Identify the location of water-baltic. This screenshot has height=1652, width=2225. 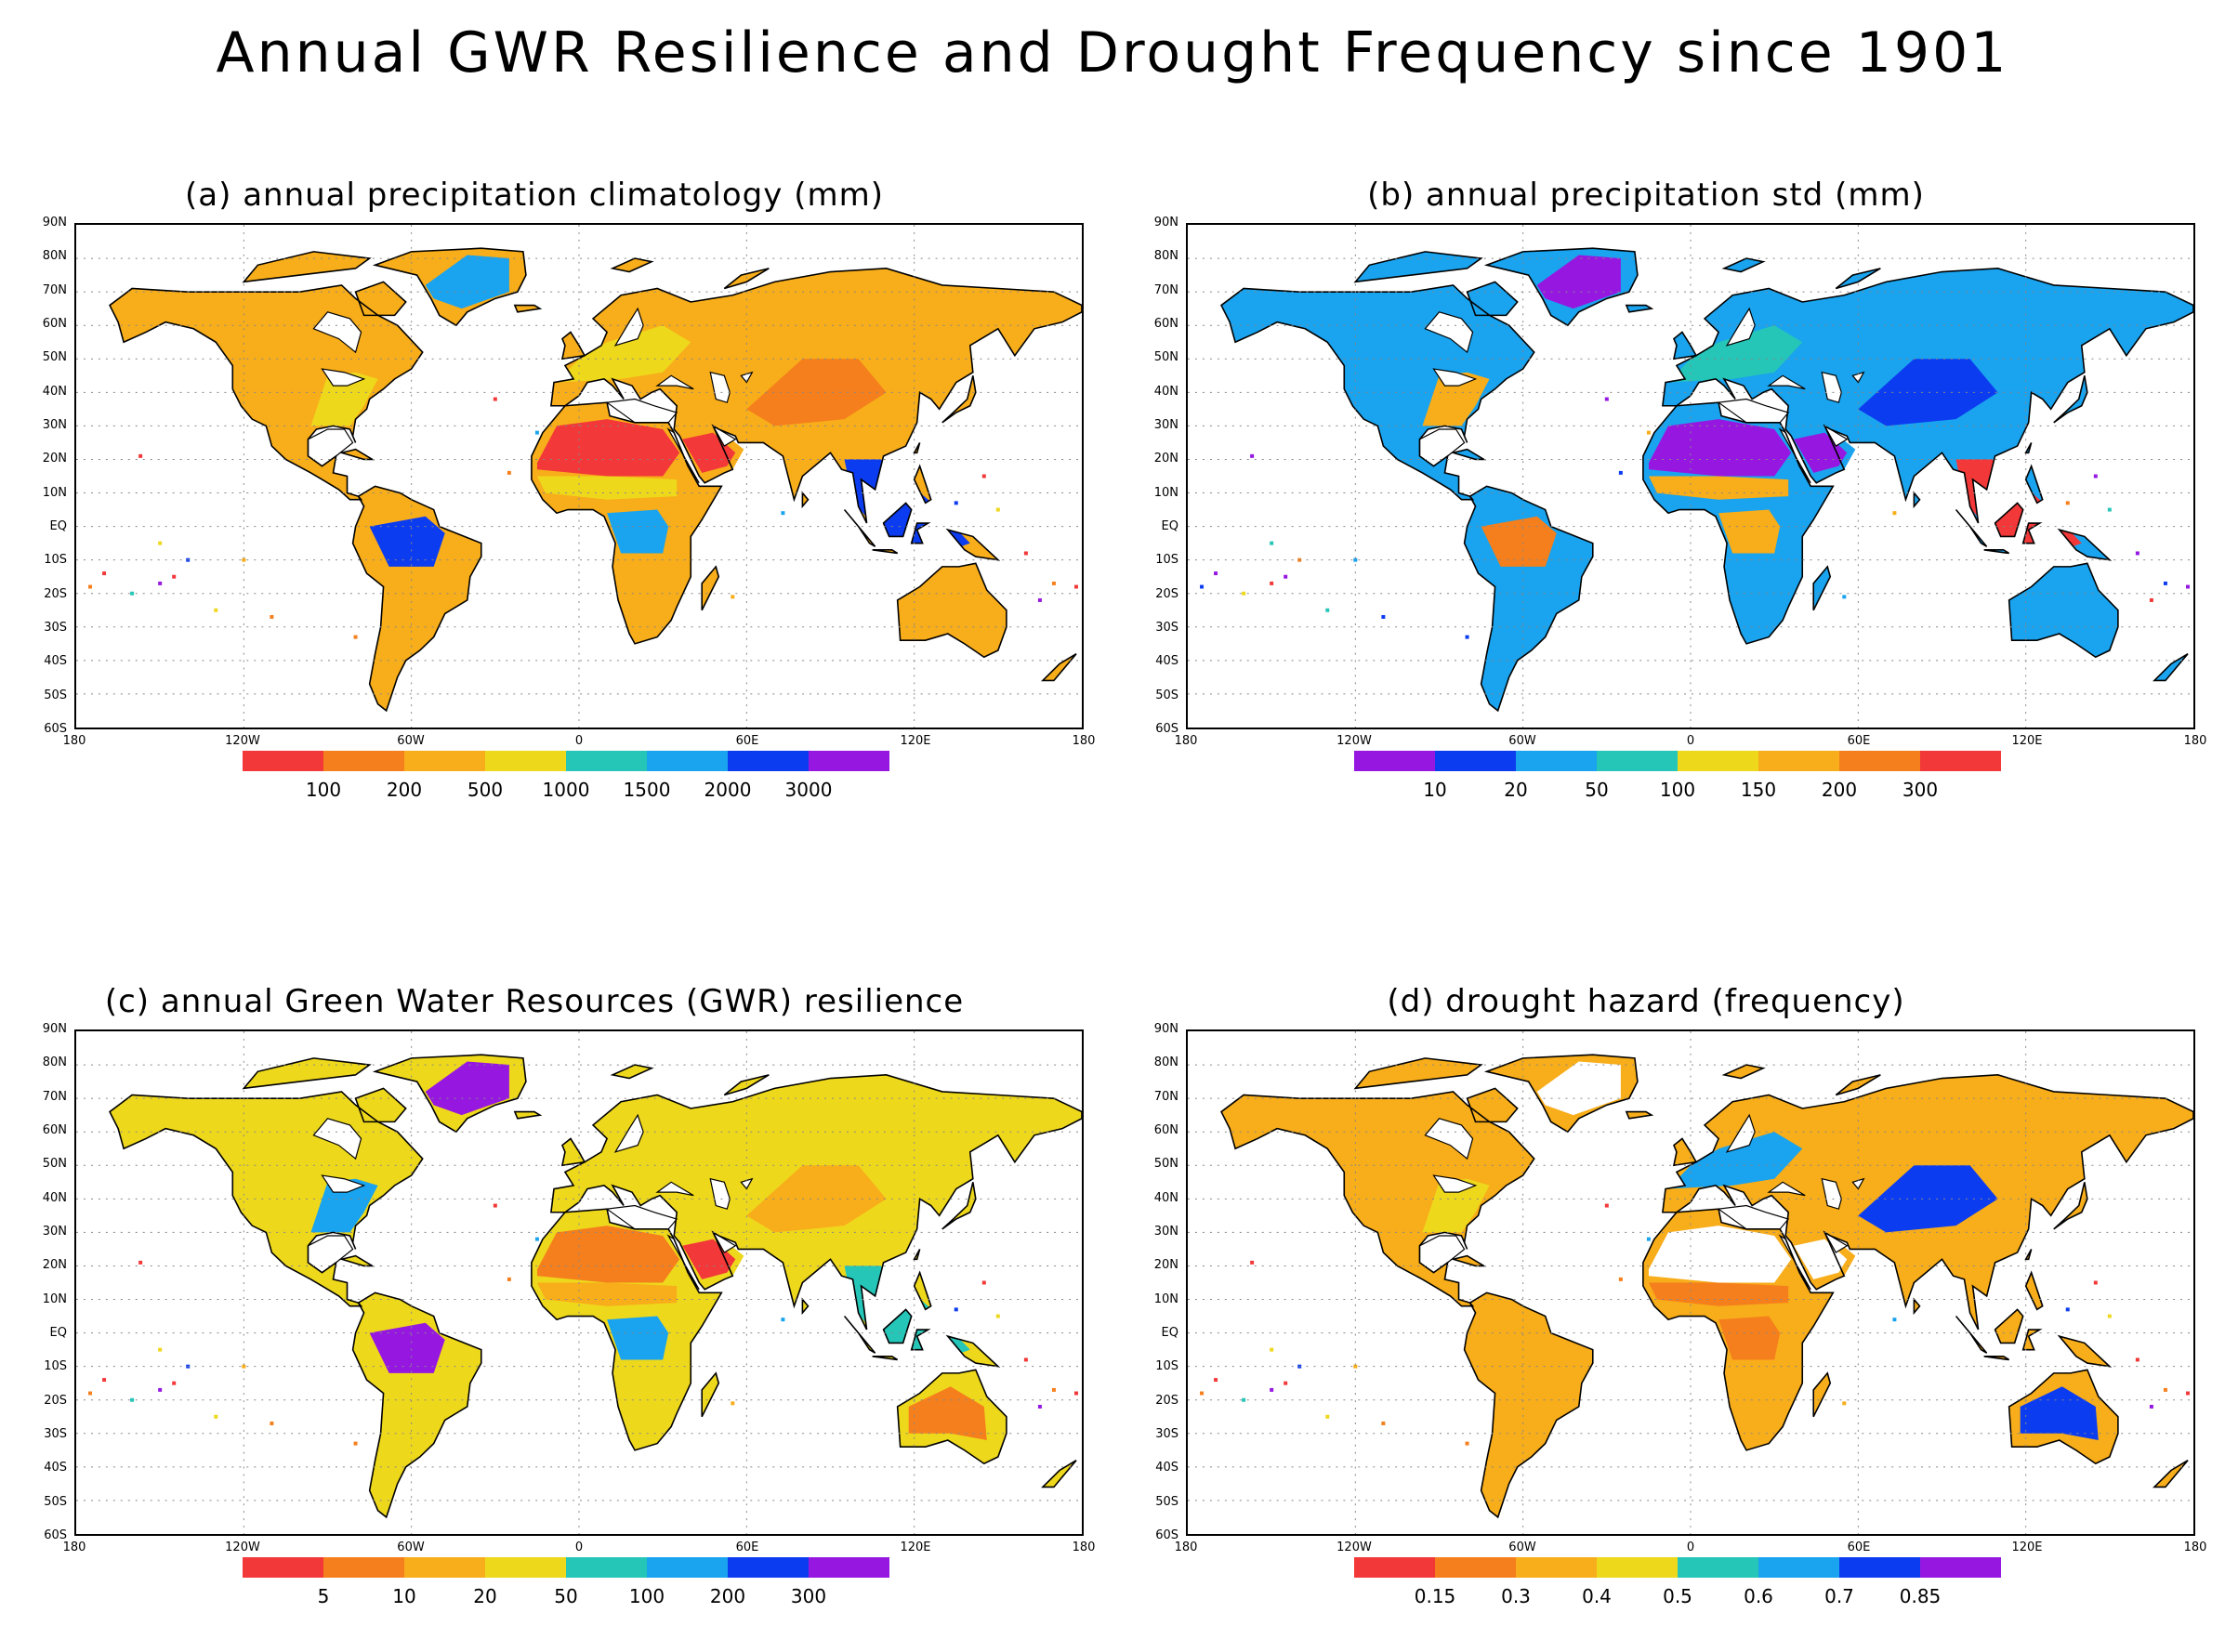
(1740, 1133).